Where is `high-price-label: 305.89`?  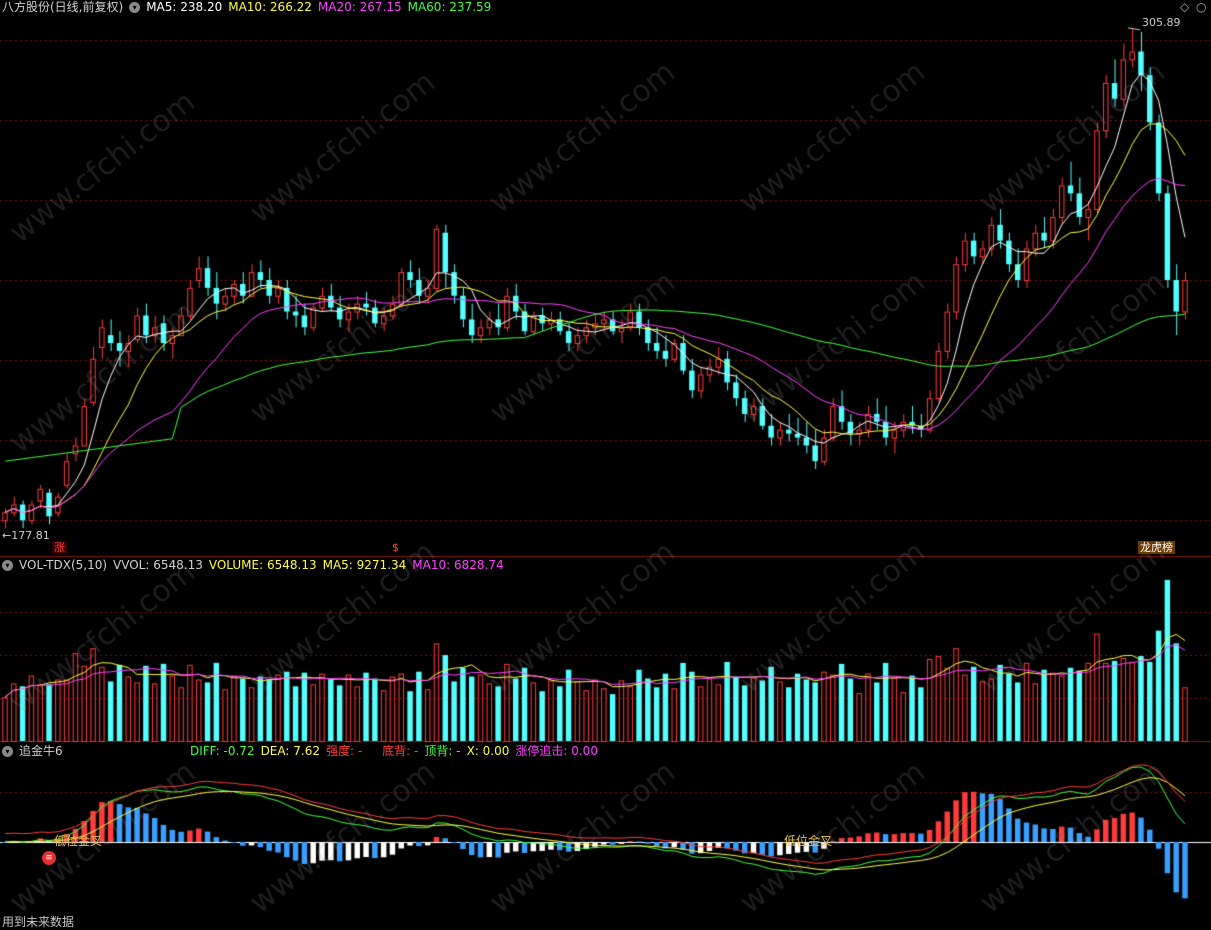
high-price-label: 305.89 is located at coordinates (1161, 22).